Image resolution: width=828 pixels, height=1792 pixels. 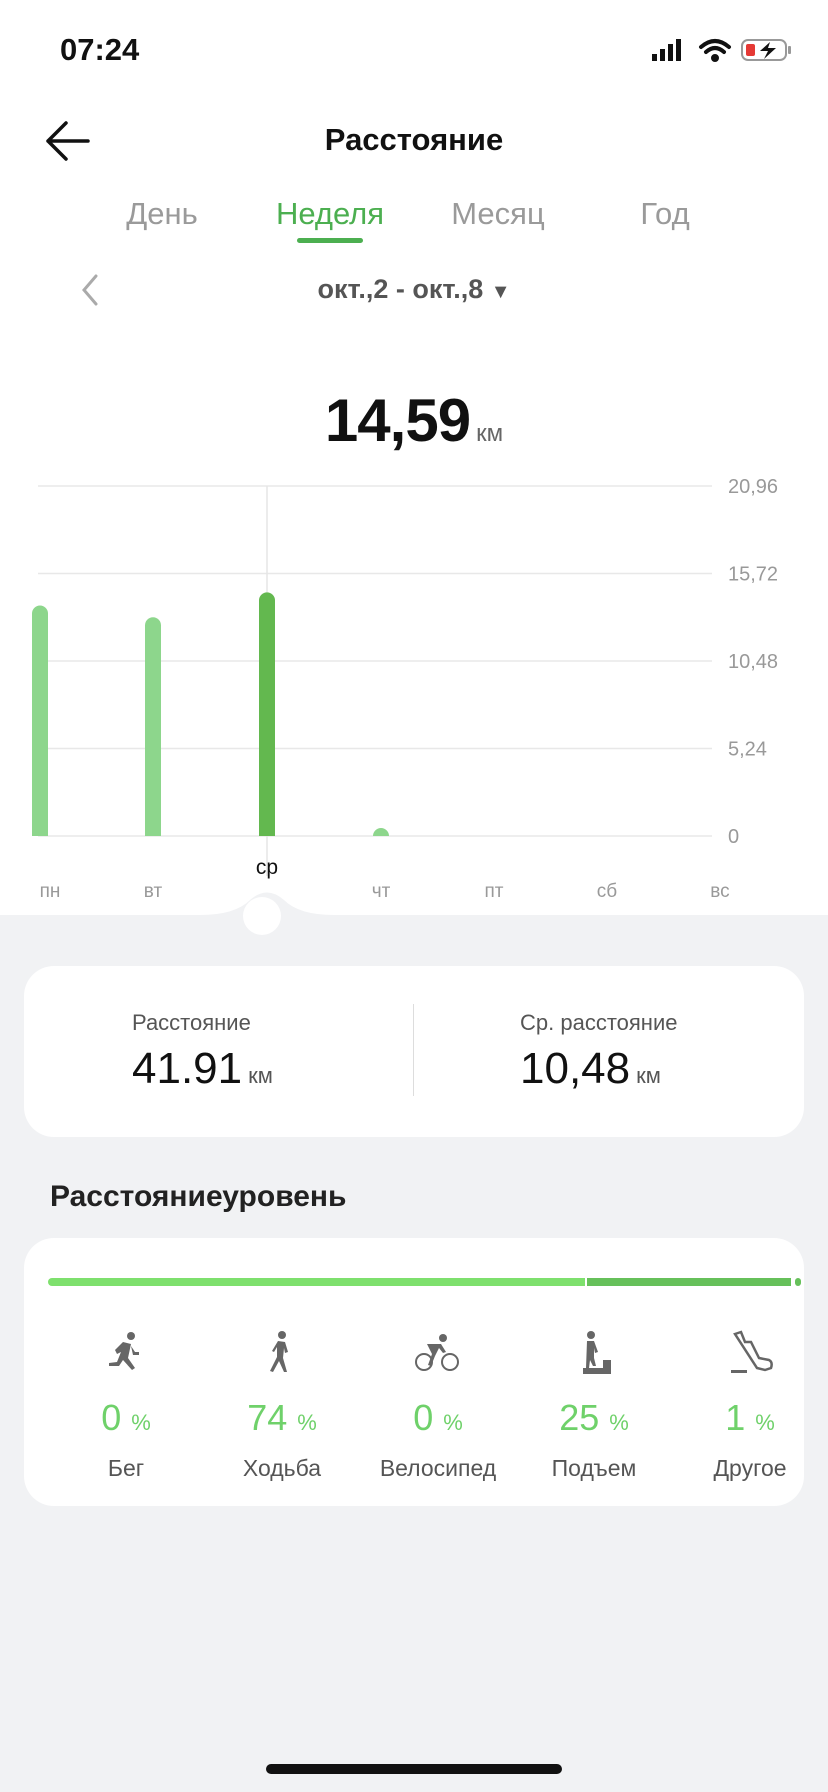 What do you see at coordinates (715, 50) in the screenshot?
I see `wifi-icon` at bounding box center [715, 50].